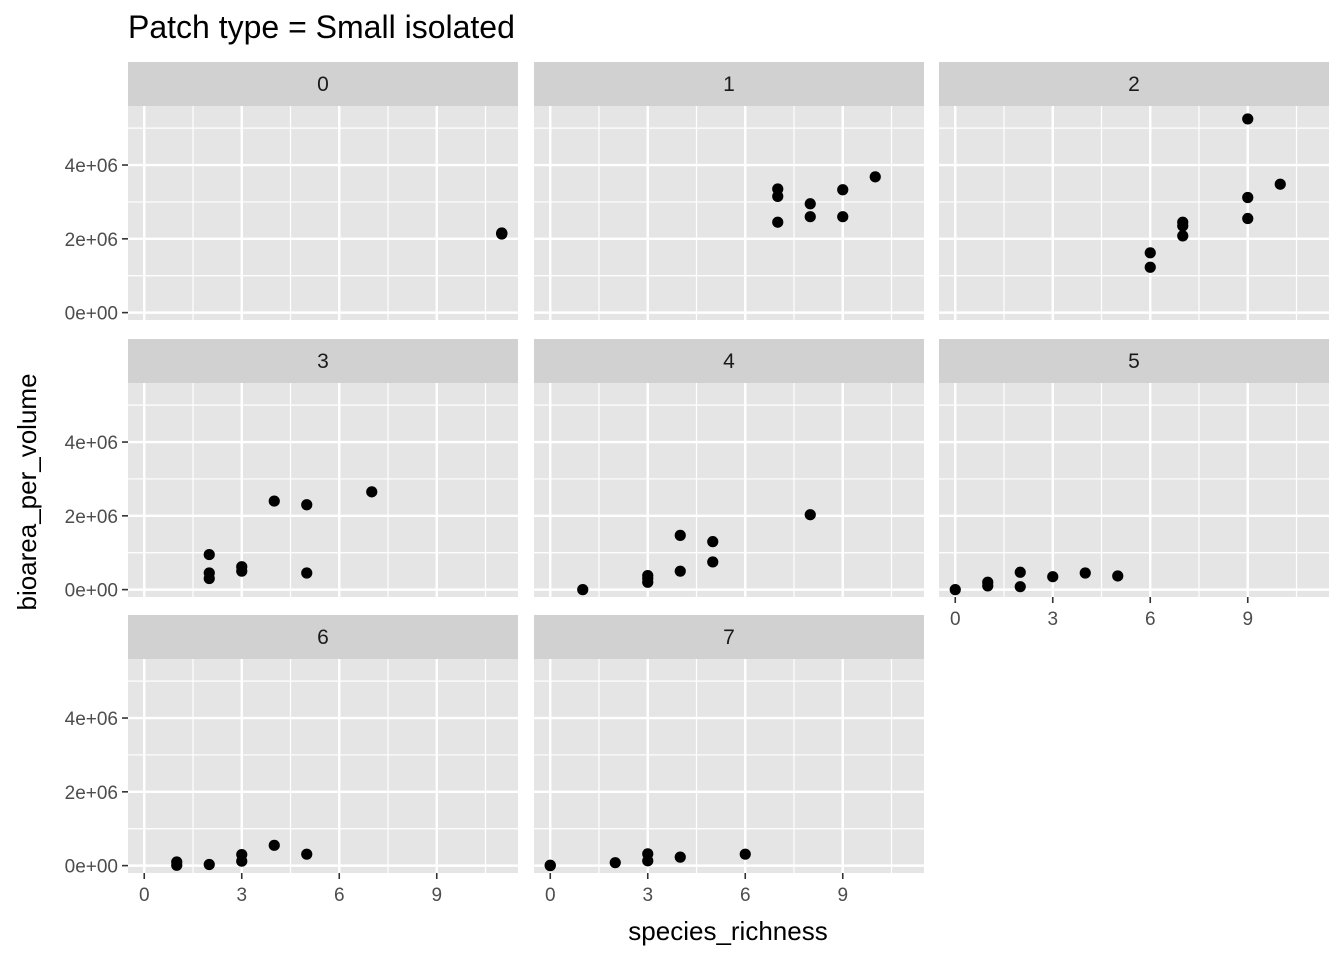  I want to click on facet-panel-1: 1, so click(729, 191).